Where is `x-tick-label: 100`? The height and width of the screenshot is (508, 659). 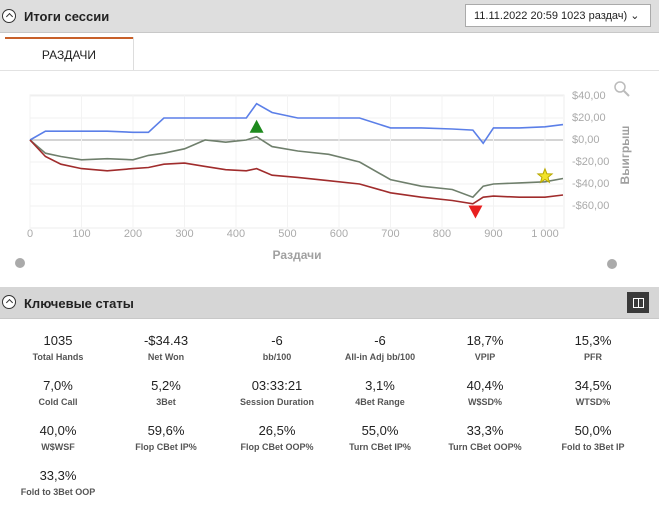
x-tick-label: 100 is located at coordinates (81, 234).